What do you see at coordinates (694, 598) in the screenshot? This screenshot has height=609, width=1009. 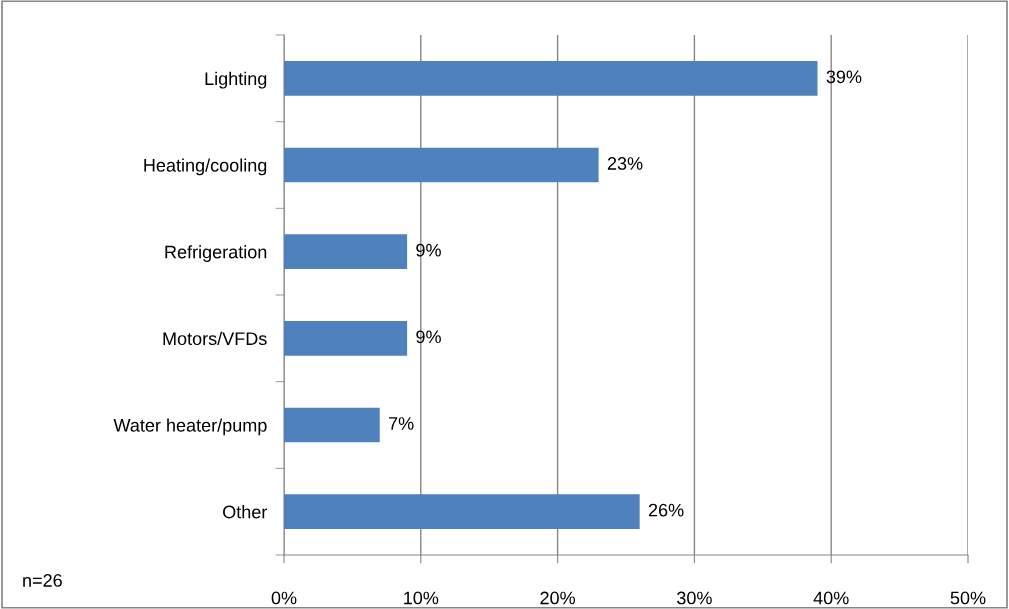 I see `x-tick-label: 30%` at bounding box center [694, 598].